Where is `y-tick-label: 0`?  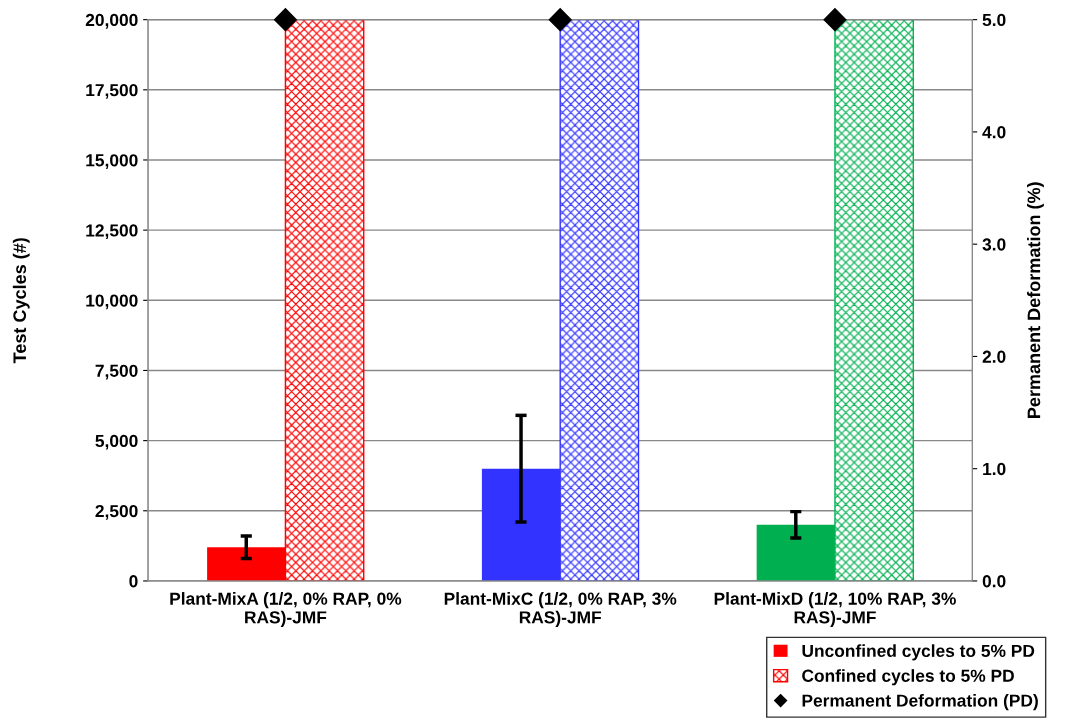 y-tick-label: 0 is located at coordinates (133, 581).